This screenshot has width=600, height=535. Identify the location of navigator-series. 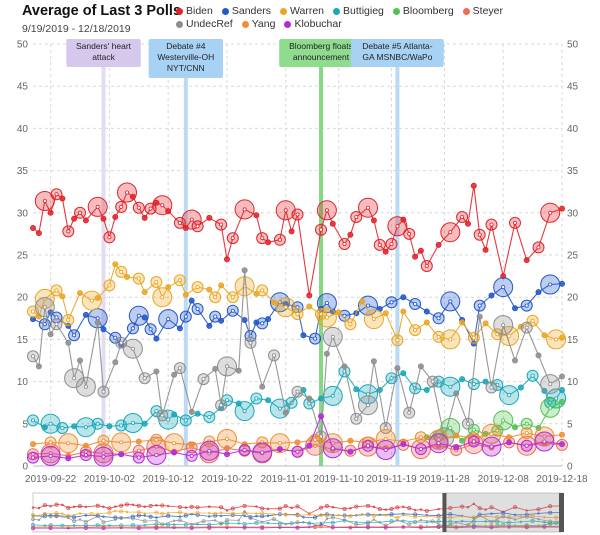
(297, 516).